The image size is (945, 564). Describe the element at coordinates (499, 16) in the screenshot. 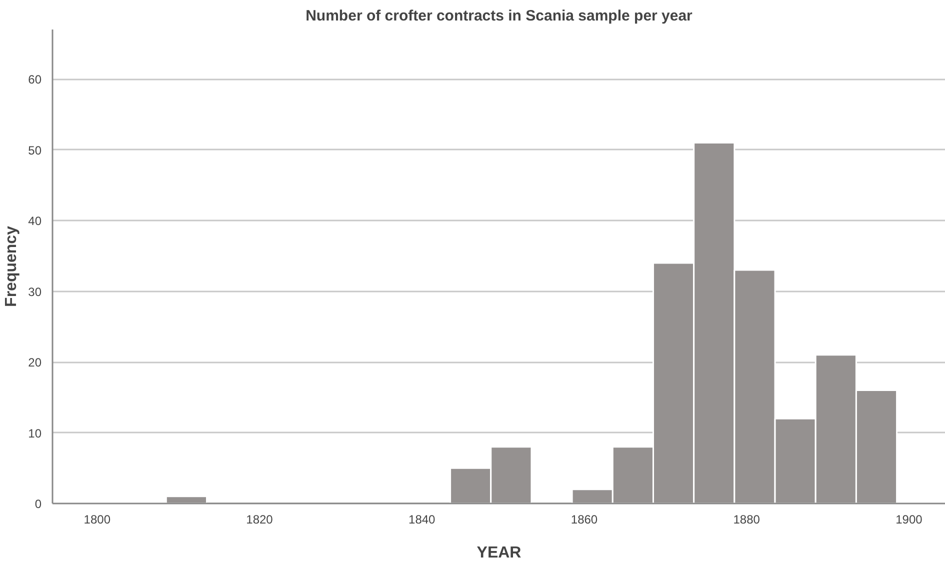

I see `chart-title: Number of crofter contracts in Scania sample per year` at that location.